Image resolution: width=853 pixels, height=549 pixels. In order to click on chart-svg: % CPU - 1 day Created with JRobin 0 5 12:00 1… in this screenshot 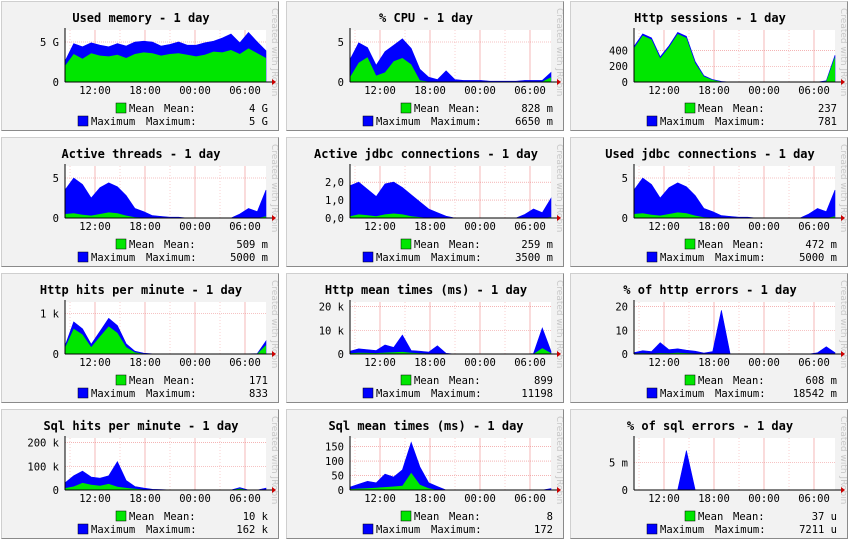, I will do `click(451, 68)`.